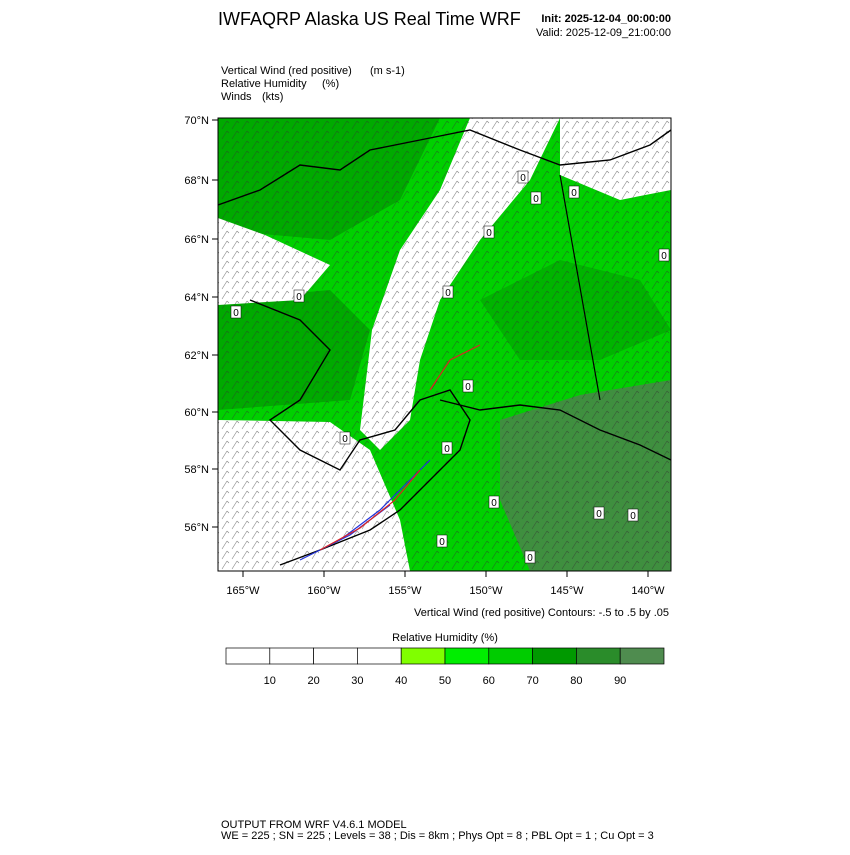  What do you see at coordinates (196, 413) in the screenshot?
I see `lat-label: 60°N` at bounding box center [196, 413].